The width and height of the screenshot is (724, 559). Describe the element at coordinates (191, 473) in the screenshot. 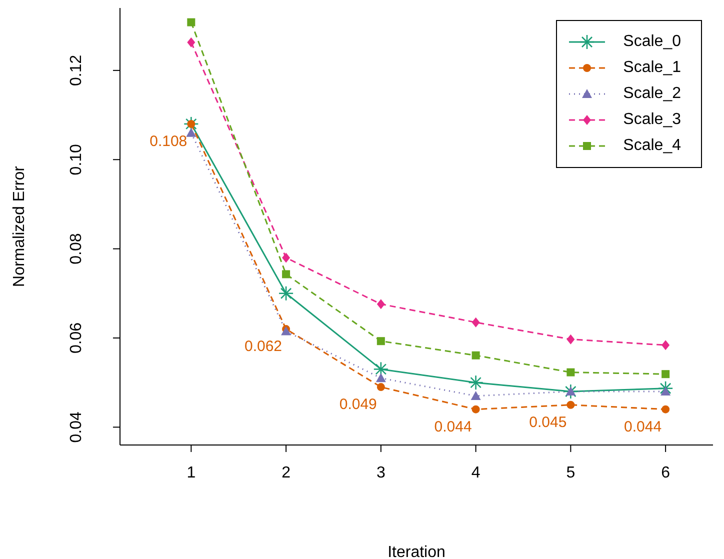

I see `x-tick-label: 1` at that location.